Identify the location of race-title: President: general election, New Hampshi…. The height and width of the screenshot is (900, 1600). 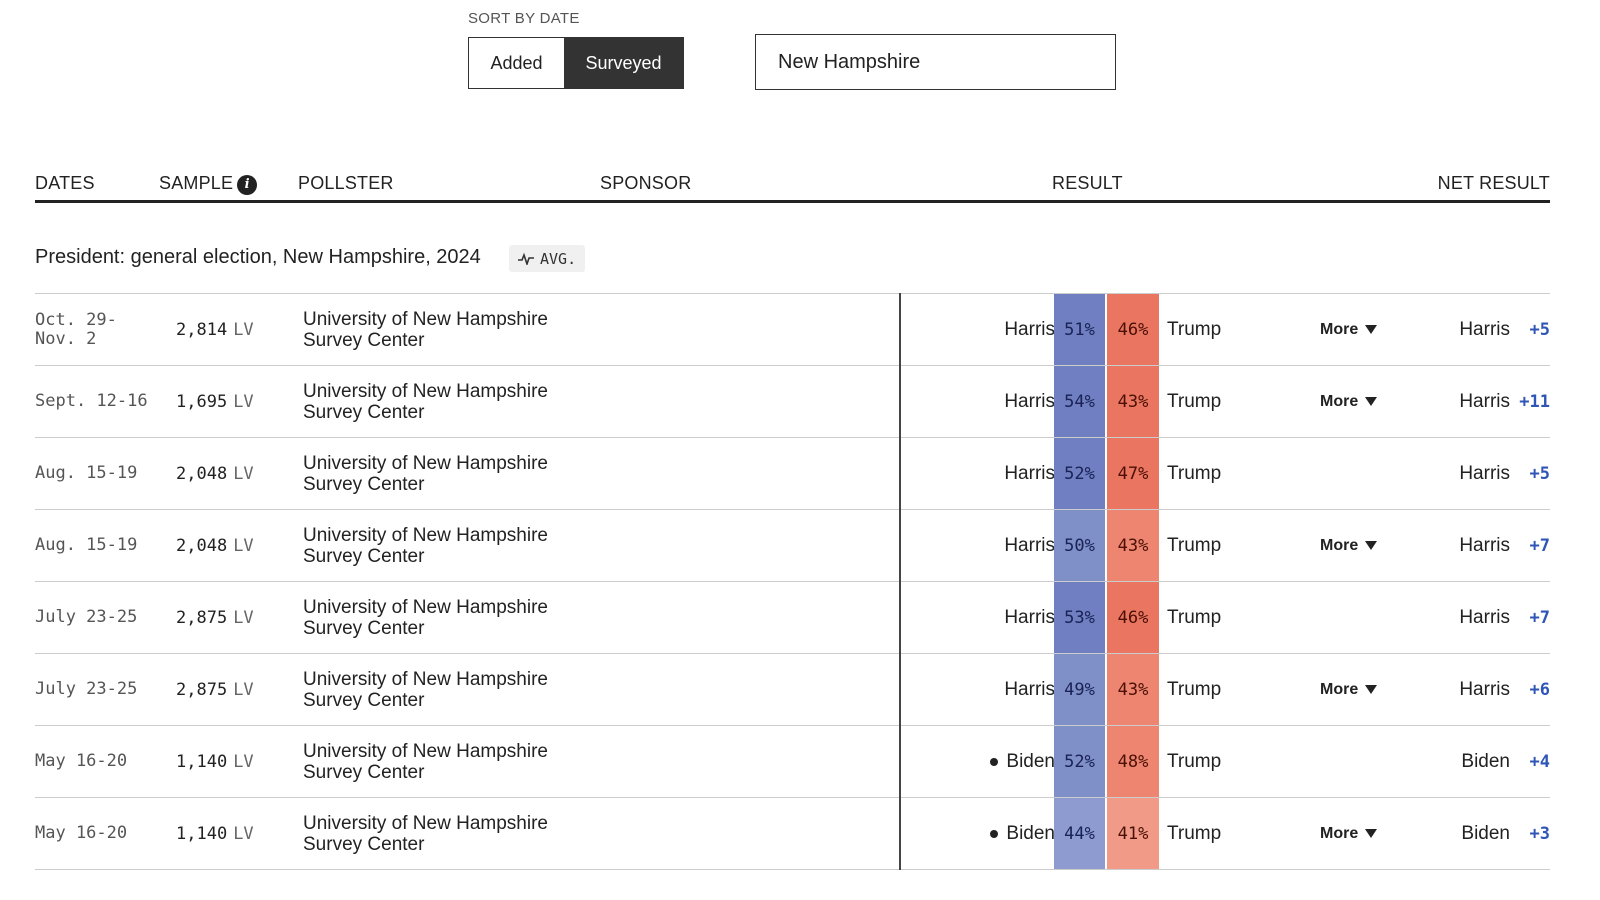
(258, 257).